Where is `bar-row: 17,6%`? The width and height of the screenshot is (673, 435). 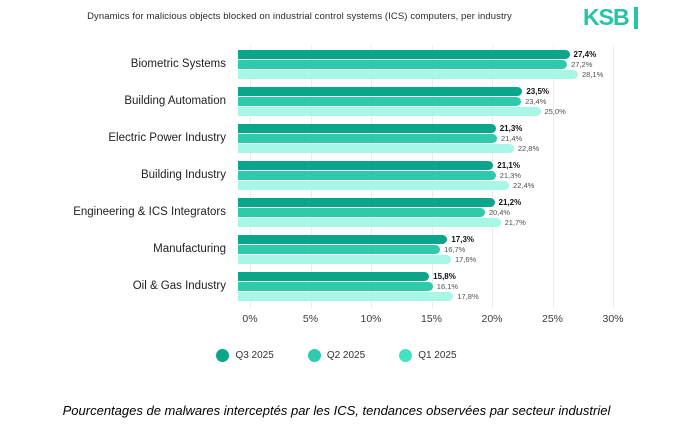
bar-row: 17,6% is located at coordinates (419, 259).